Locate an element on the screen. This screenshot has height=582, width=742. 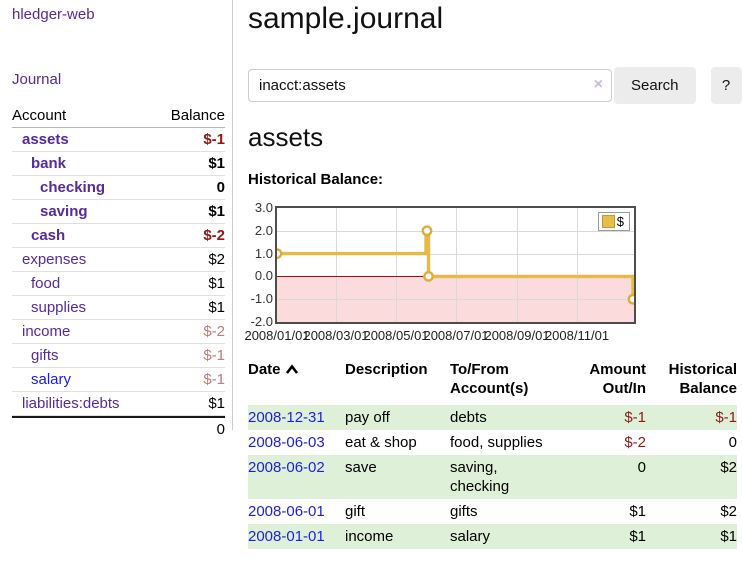
column-account: Account is located at coordinates (39, 115).